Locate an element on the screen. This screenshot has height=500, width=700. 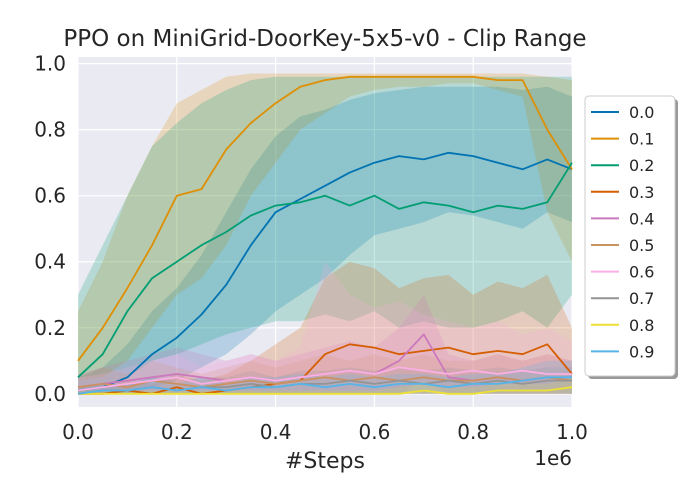
legend: 0.0 0.1 0.2 0.3 0.4 0.5 0.6 0.7 0.8 0.9 is located at coordinates (631, 237).